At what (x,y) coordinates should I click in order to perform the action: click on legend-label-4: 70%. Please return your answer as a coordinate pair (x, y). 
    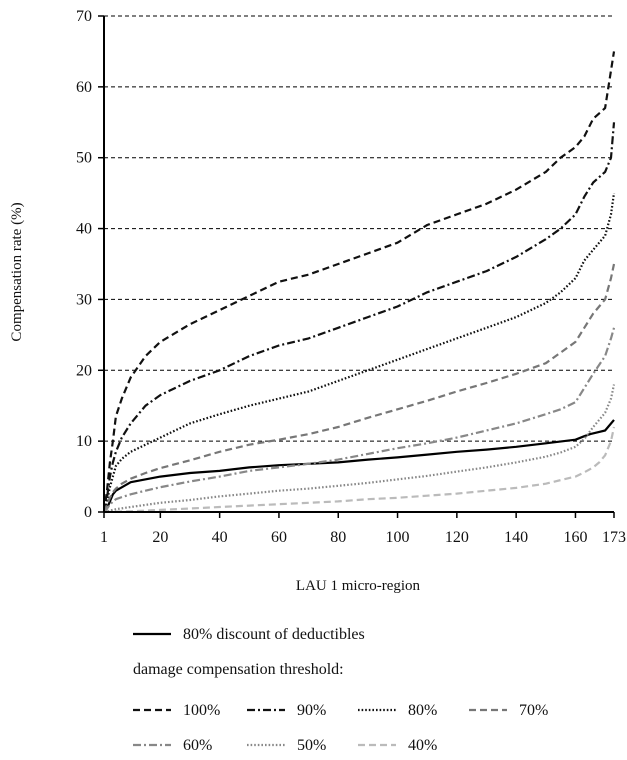
    Looking at the image, I should click on (533, 710).